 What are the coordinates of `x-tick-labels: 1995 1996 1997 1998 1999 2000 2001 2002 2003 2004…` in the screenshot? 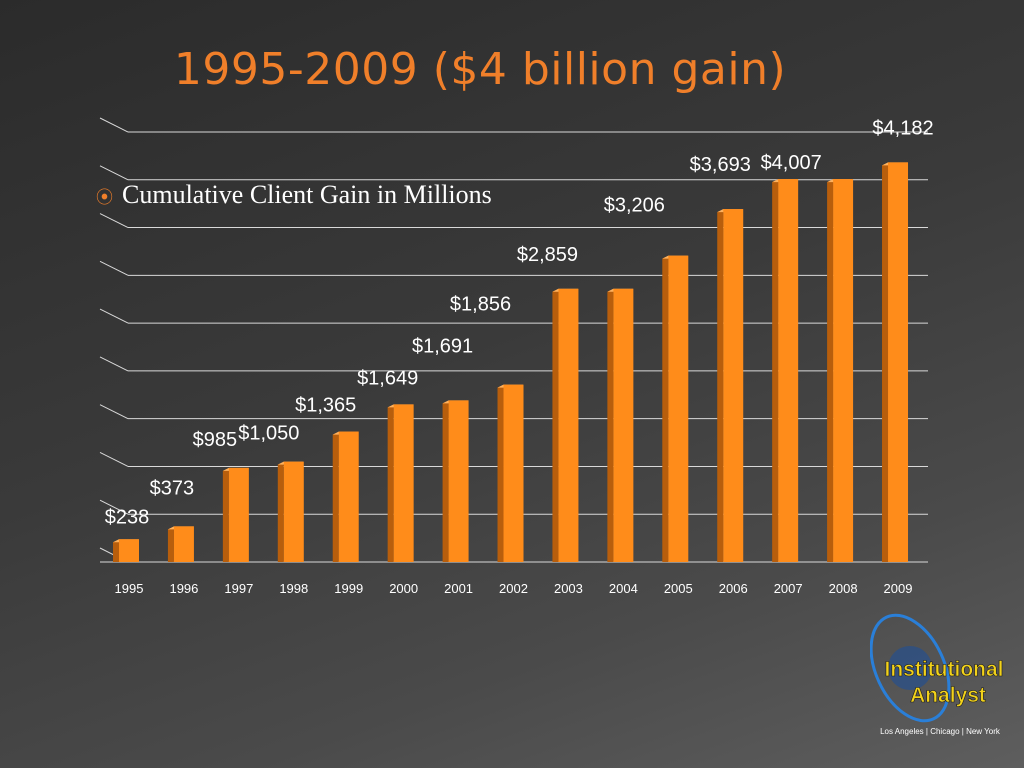 It's located at (514, 588).